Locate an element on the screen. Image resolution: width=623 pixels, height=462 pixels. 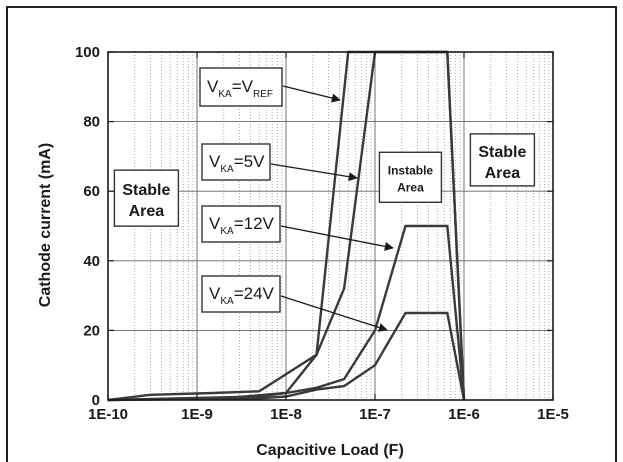
x-tick-label: 1E-9 is located at coordinates (197, 414).